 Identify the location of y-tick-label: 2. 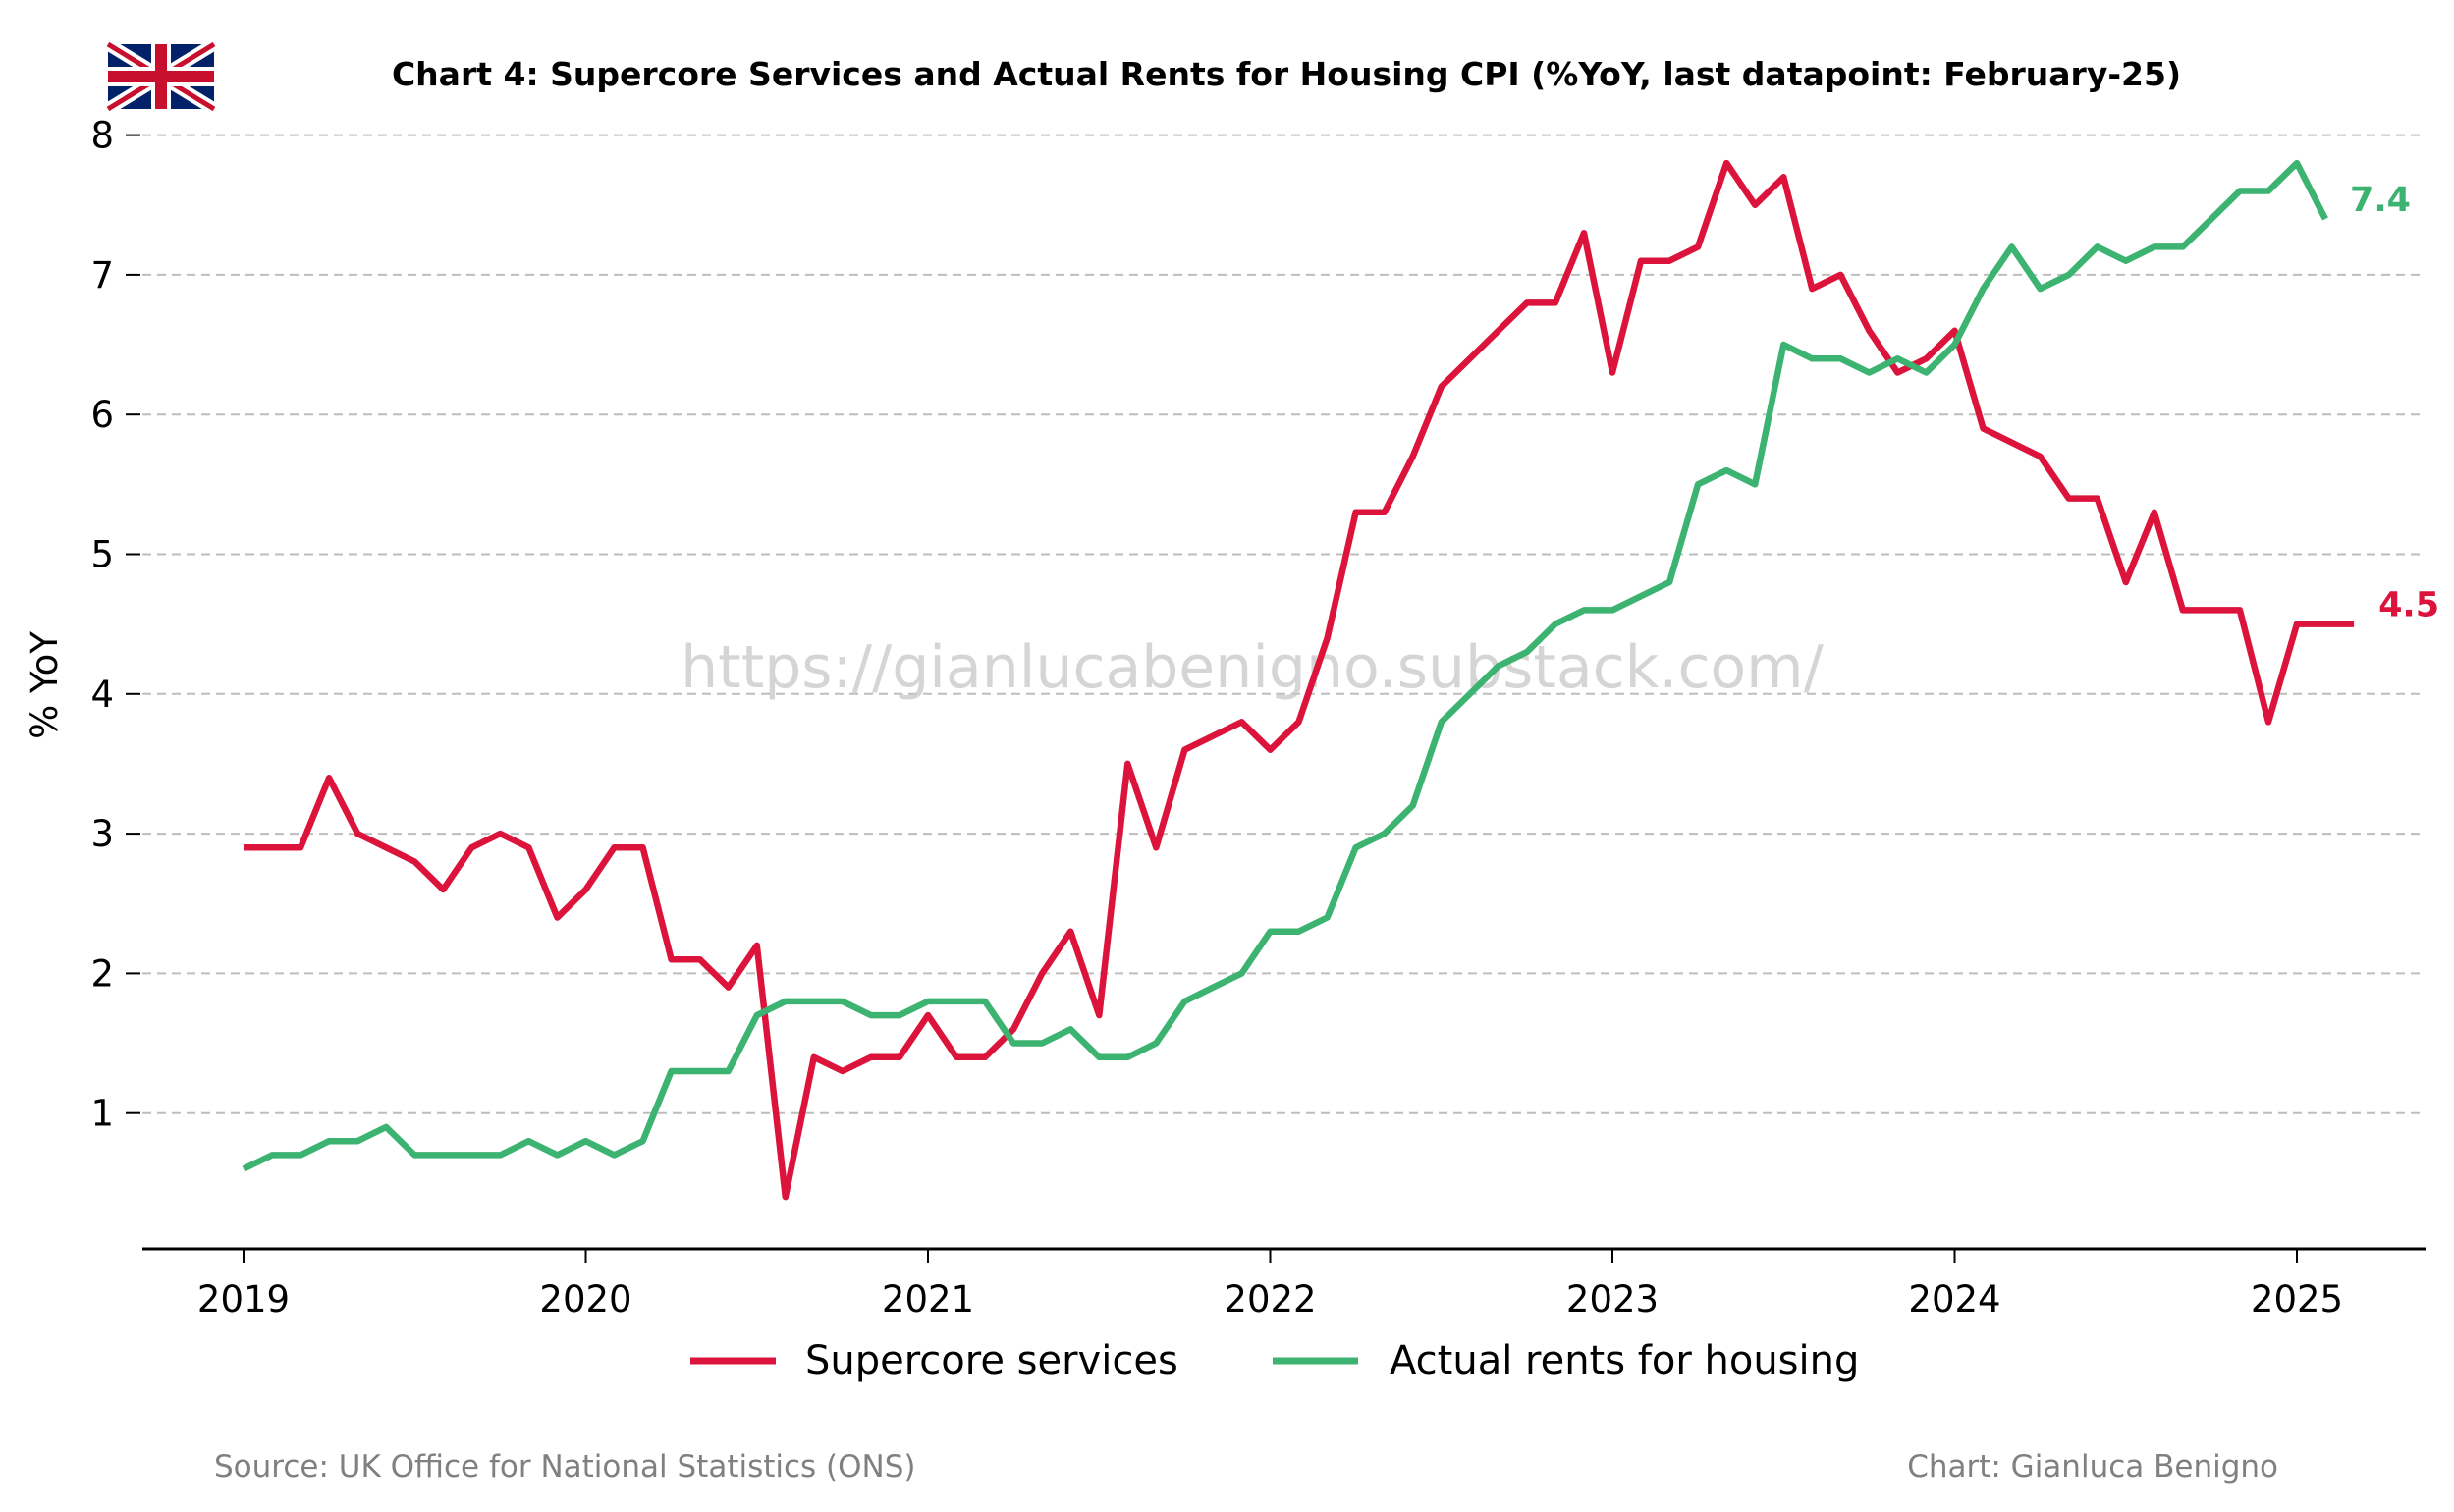
(102, 973).